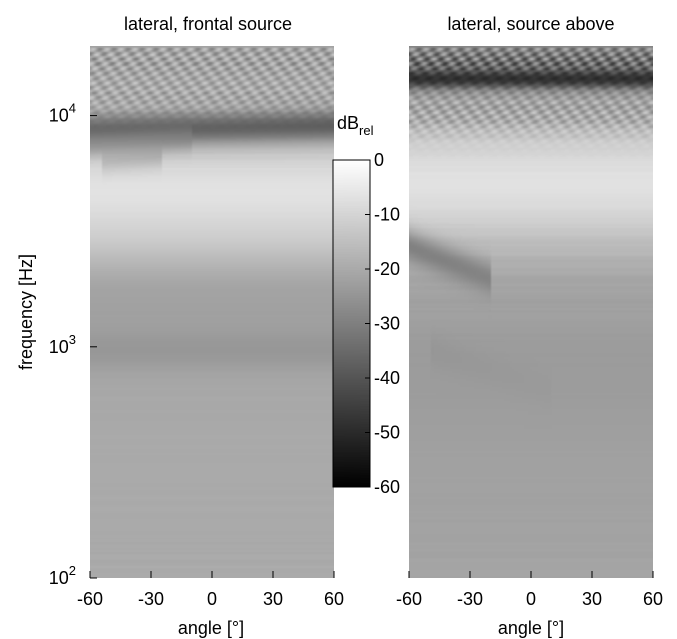  I want to click on right-x-axis-label: angle [°], so click(531, 628).